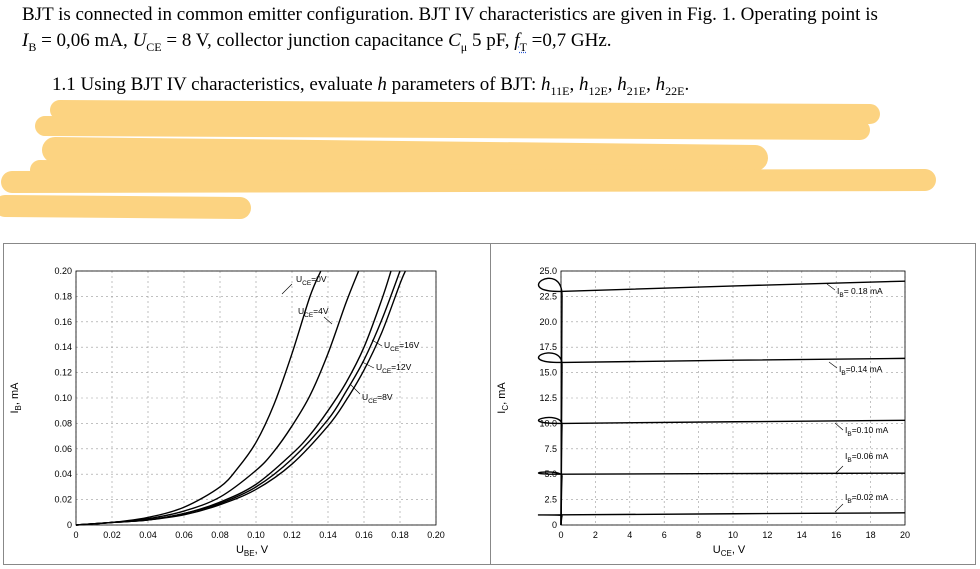  What do you see at coordinates (548, 271) in the screenshot?
I see `y-tick-label: 25.0` at bounding box center [548, 271].